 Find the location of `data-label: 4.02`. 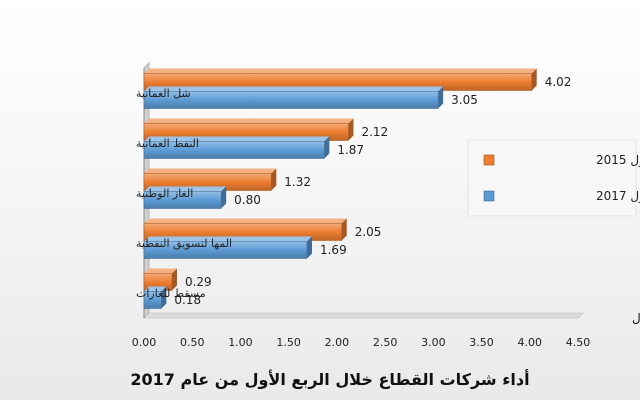

data-label: 4.02 is located at coordinates (558, 82).